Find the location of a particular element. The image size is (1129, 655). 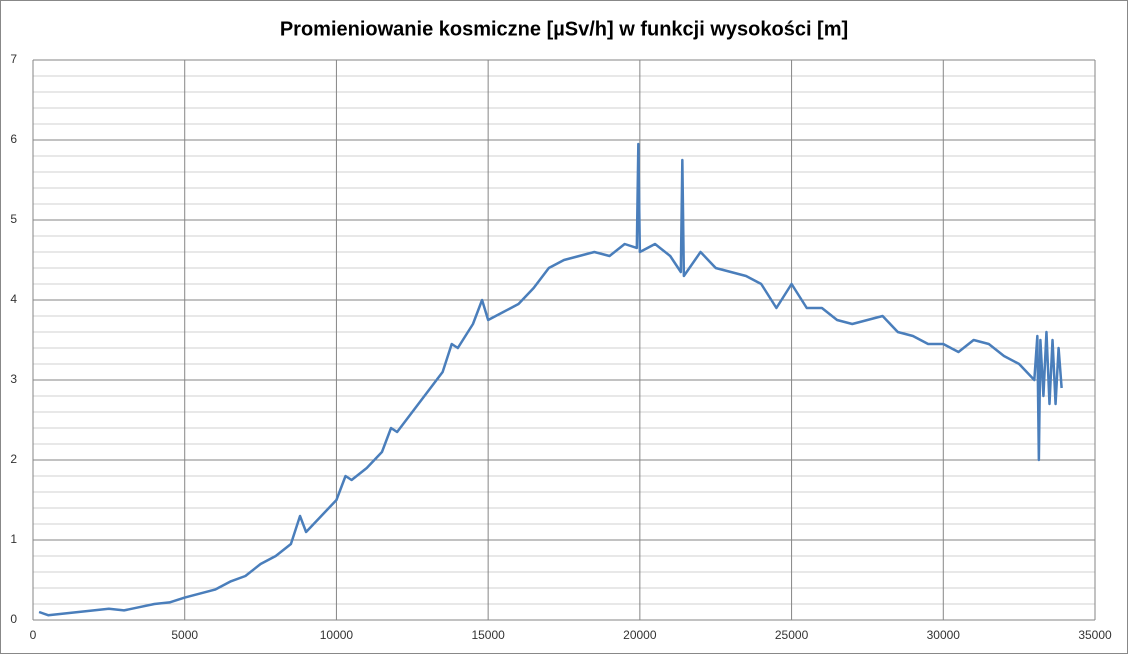

y-tick-label: 0 is located at coordinates (13, 619).